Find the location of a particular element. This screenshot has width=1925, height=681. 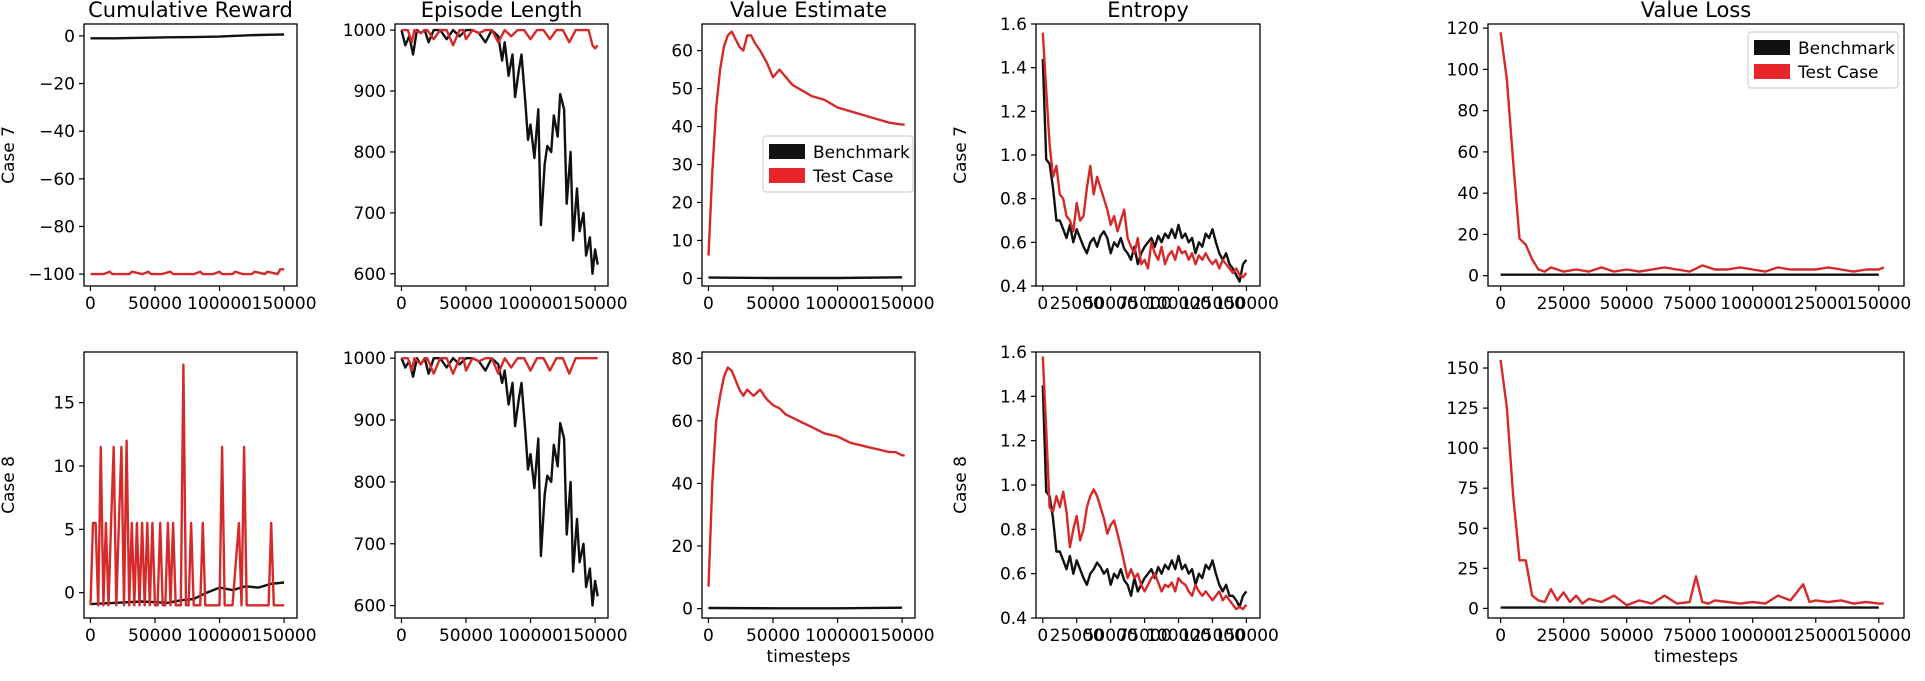

y-tick-label: −60 is located at coordinates (57, 180).